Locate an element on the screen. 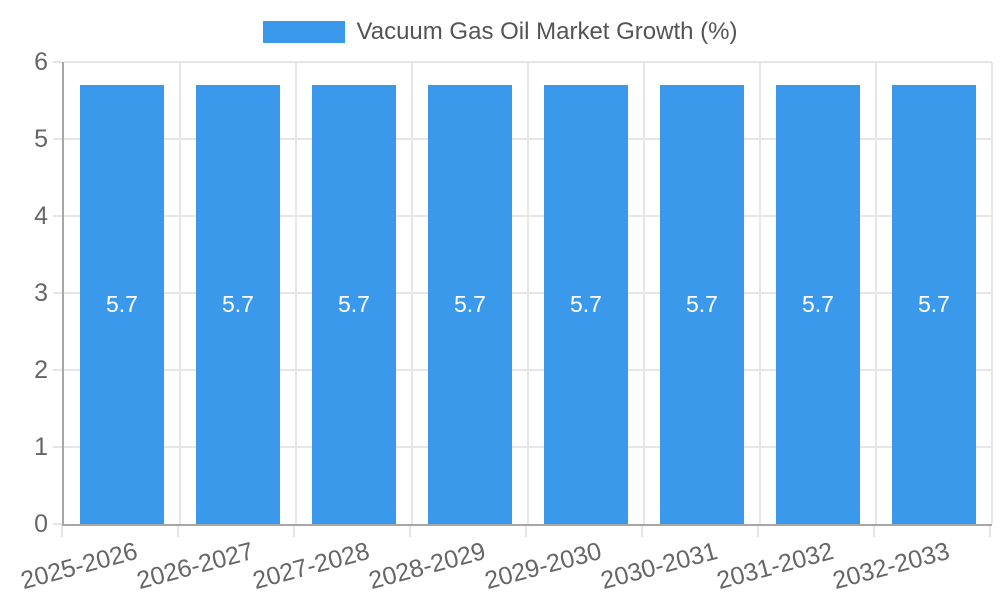 The height and width of the screenshot is (600, 1000). x-axis-tick-label: 2031-2032 is located at coordinates (775, 566).